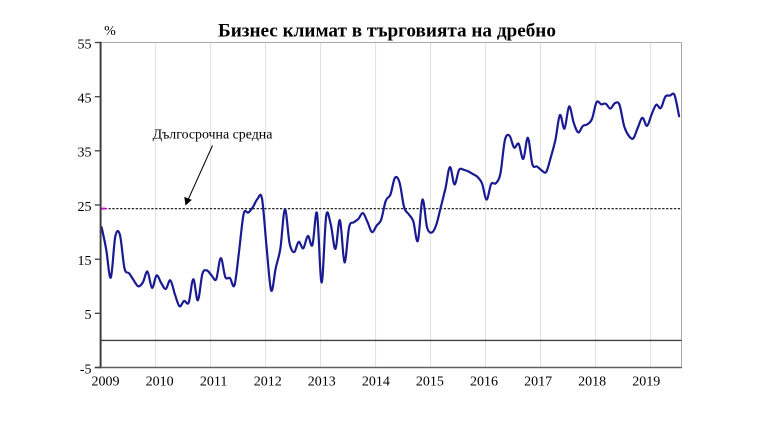  I want to click on svg-text: 2015, so click(430, 382).